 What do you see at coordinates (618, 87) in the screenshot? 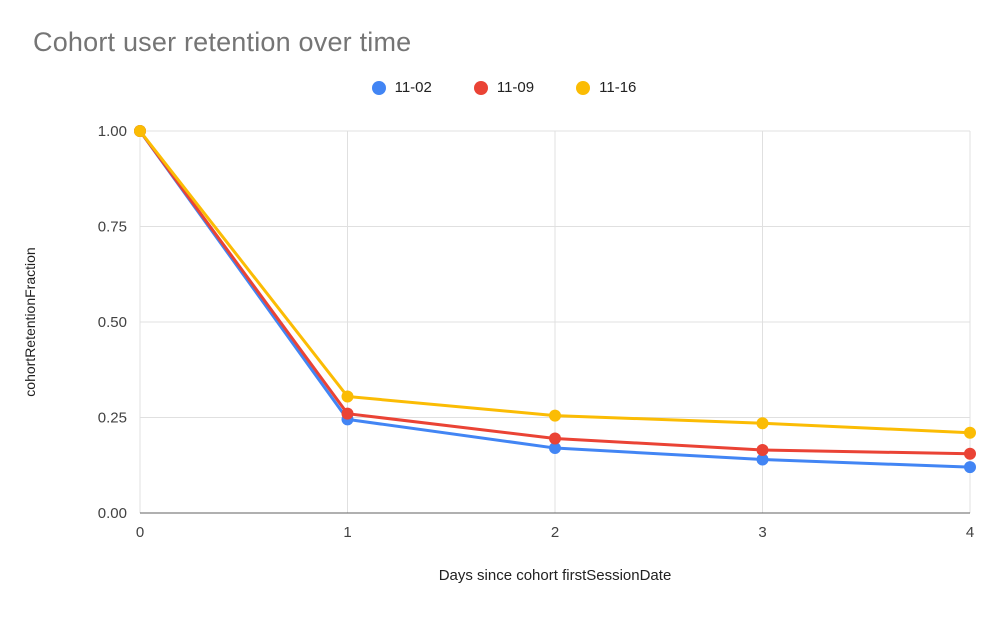
I see `legend-label: 11-16` at bounding box center [618, 87].